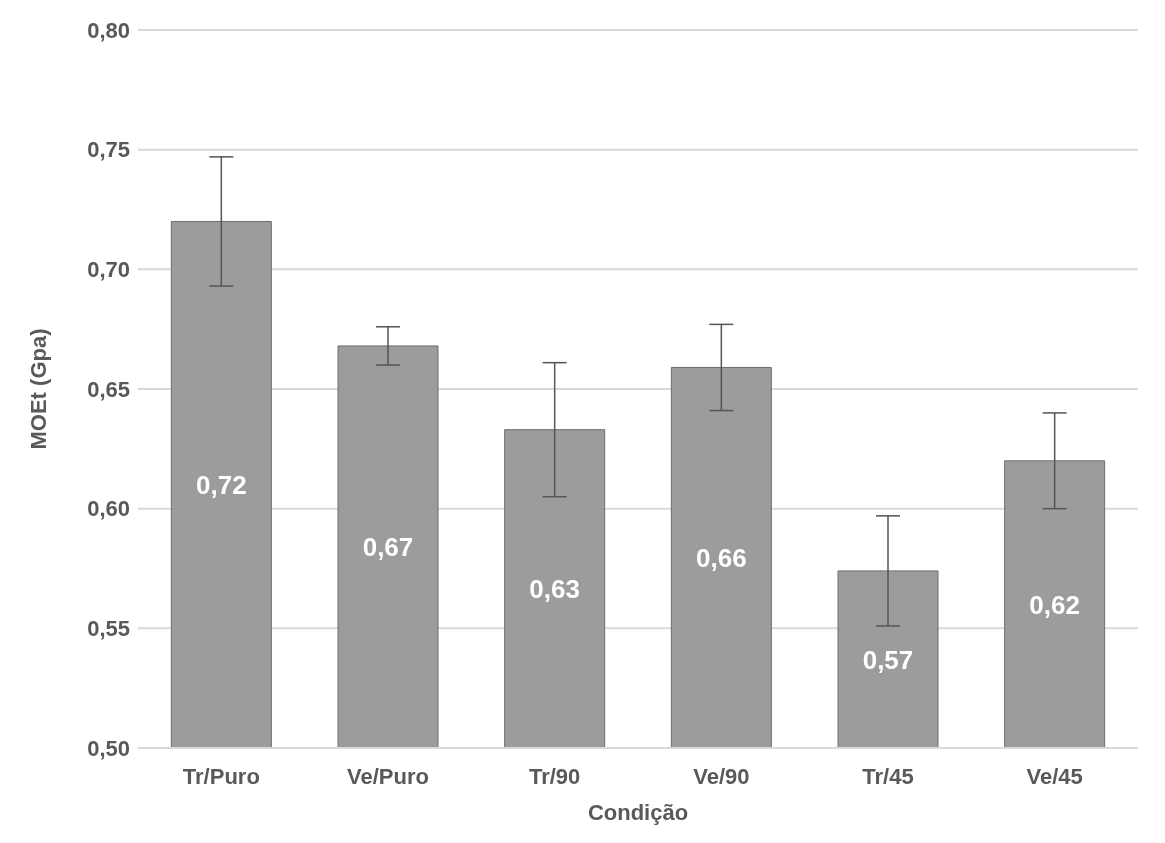 The width and height of the screenshot is (1165, 843). Describe the element at coordinates (38, 389) in the screenshot. I see `y-axis-title: MOEt (Gpa)` at that location.